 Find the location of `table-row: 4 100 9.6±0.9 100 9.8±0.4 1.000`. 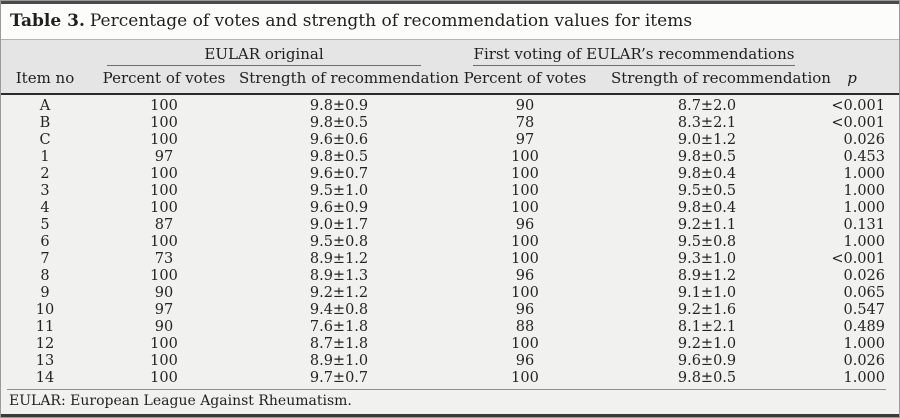

table-row: 4 100 9.6±0.9 100 9.8±0.4 1.000 is located at coordinates (450, 208).